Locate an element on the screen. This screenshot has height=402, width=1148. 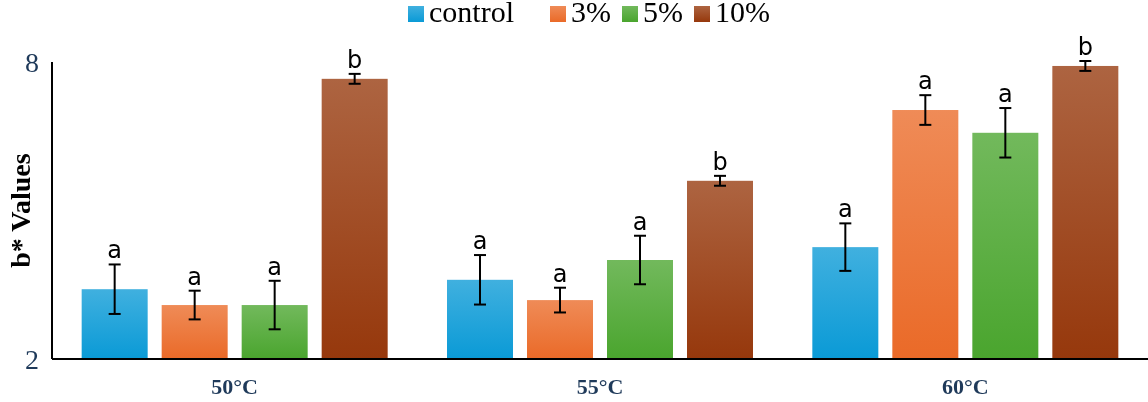
legend-label: 10% is located at coordinates (742, 14).